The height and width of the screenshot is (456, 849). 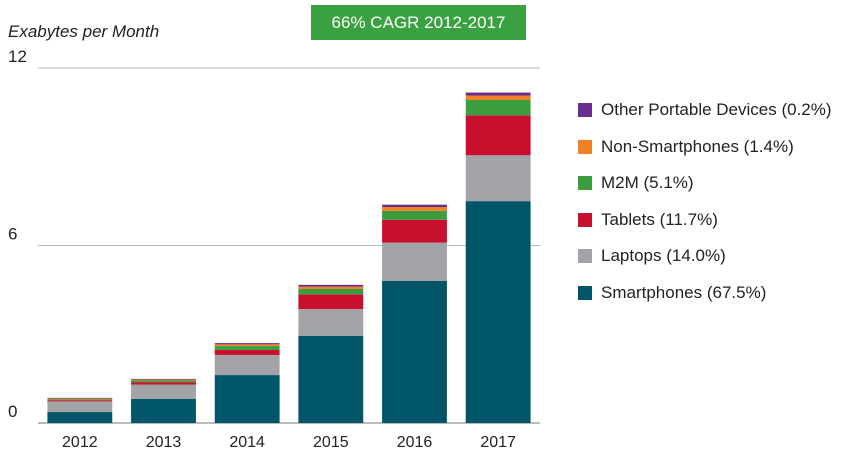 What do you see at coordinates (331, 442) in the screenshot?
I see `x-tick-label-2015: 2015` at bounding box center [331, 442].